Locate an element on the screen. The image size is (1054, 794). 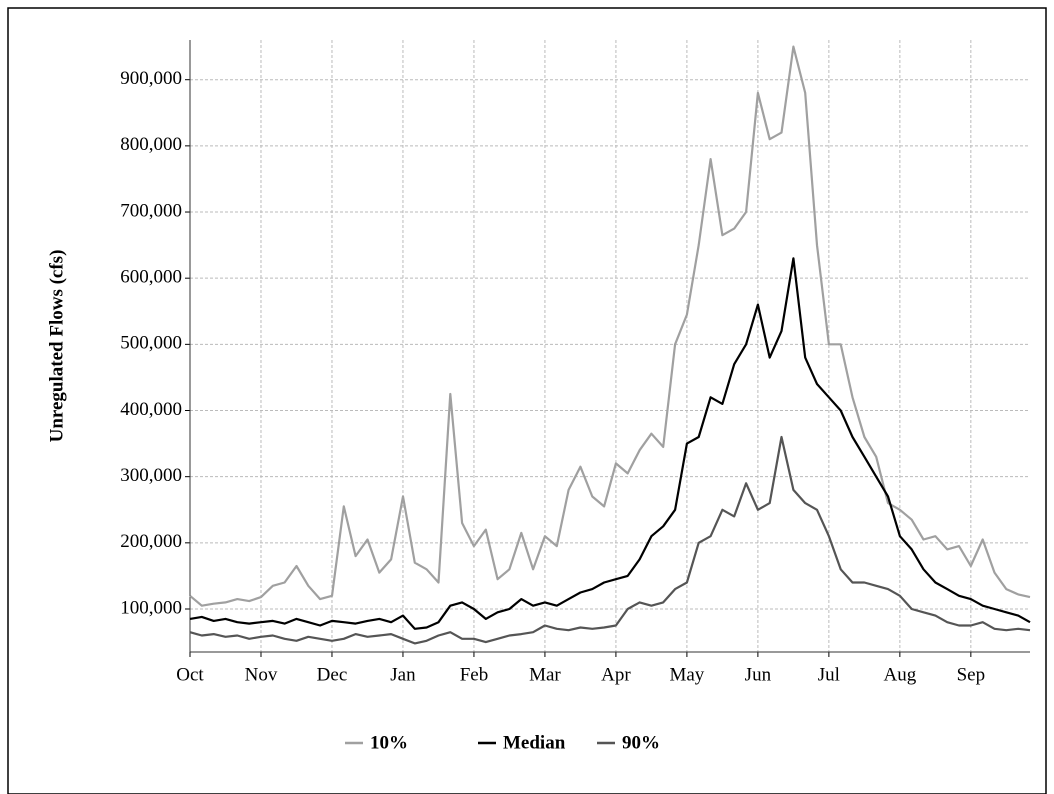
legend-label: 10% is located at coordinates (389, 742).